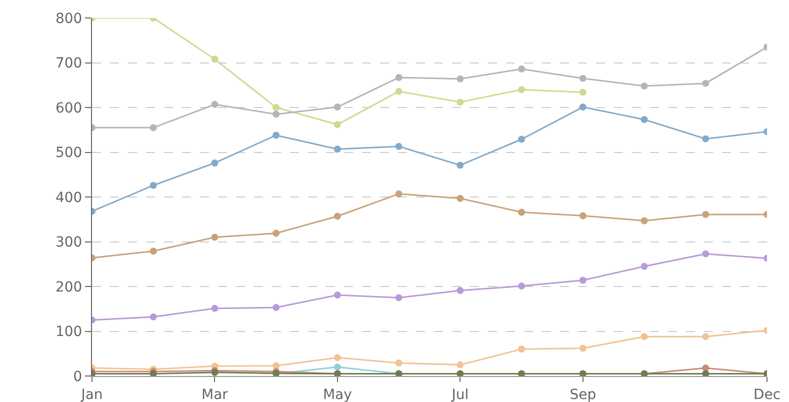 The height and width of the screenshot is (402, 789). I want to click on y-tick-label: 700, so click(68, 64).